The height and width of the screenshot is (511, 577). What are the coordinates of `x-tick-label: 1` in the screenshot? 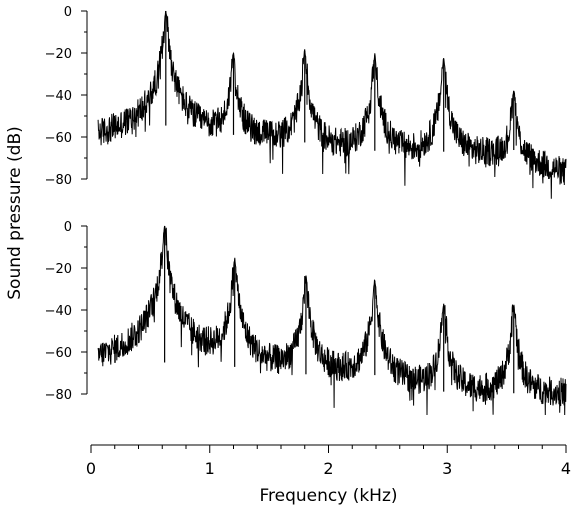 It's located at (210, 468).